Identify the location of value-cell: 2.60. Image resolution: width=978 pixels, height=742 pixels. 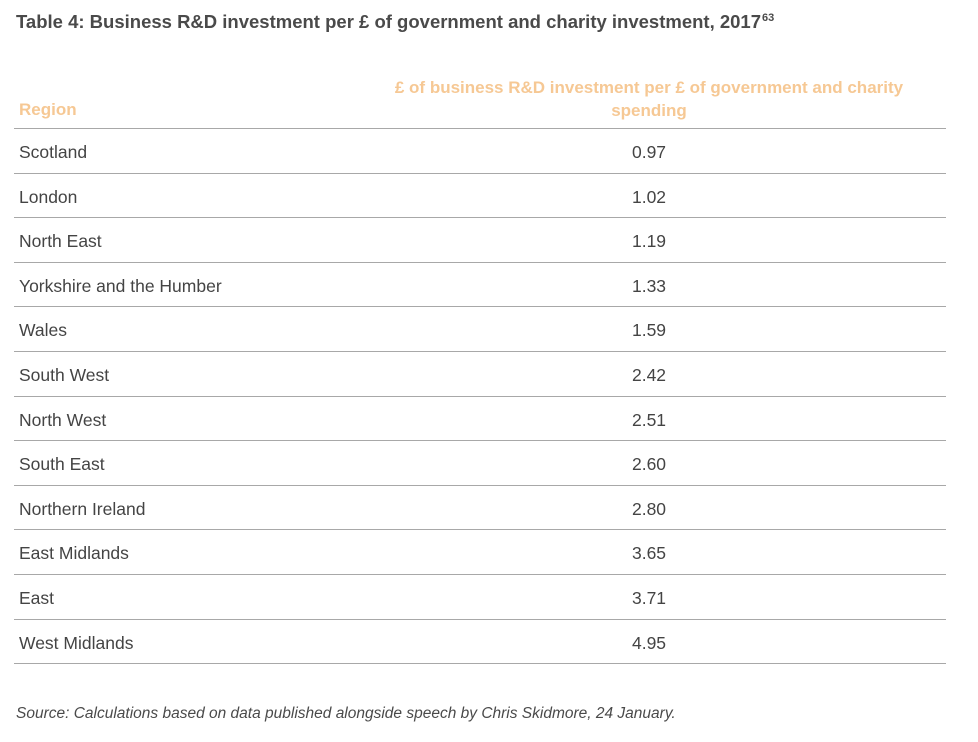
(649, 464).